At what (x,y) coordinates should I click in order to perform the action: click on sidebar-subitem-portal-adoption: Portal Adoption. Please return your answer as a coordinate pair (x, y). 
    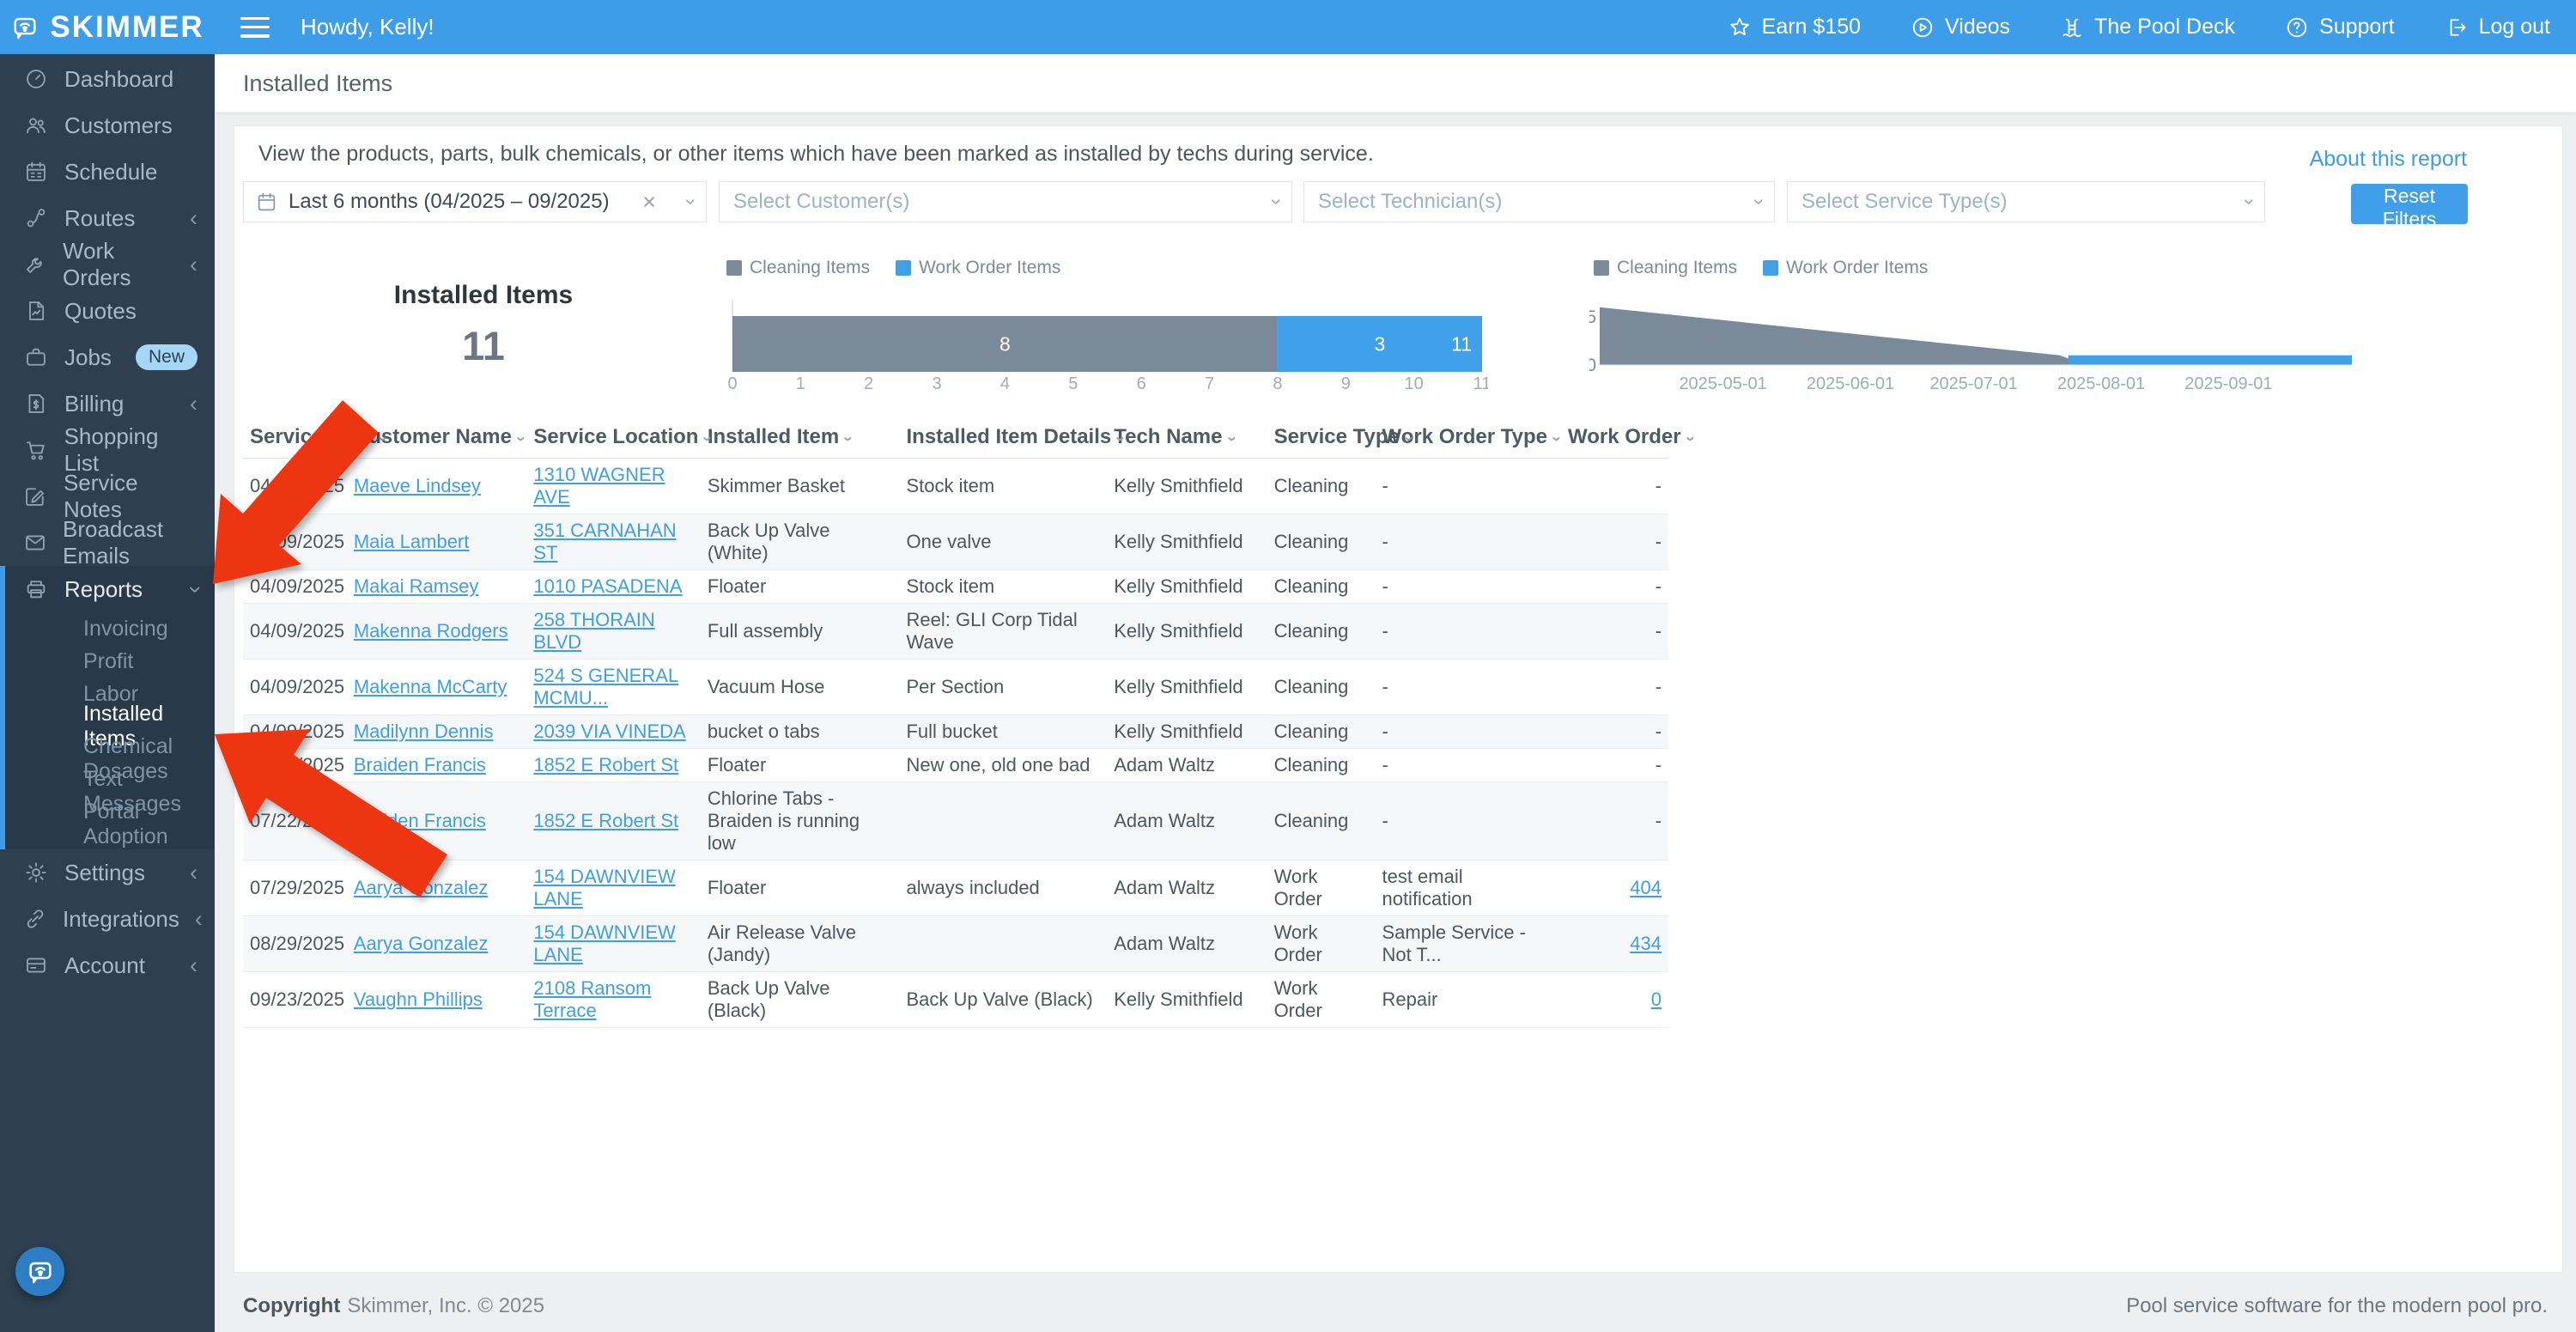
    Looking at the image, I should click on (126, 824).